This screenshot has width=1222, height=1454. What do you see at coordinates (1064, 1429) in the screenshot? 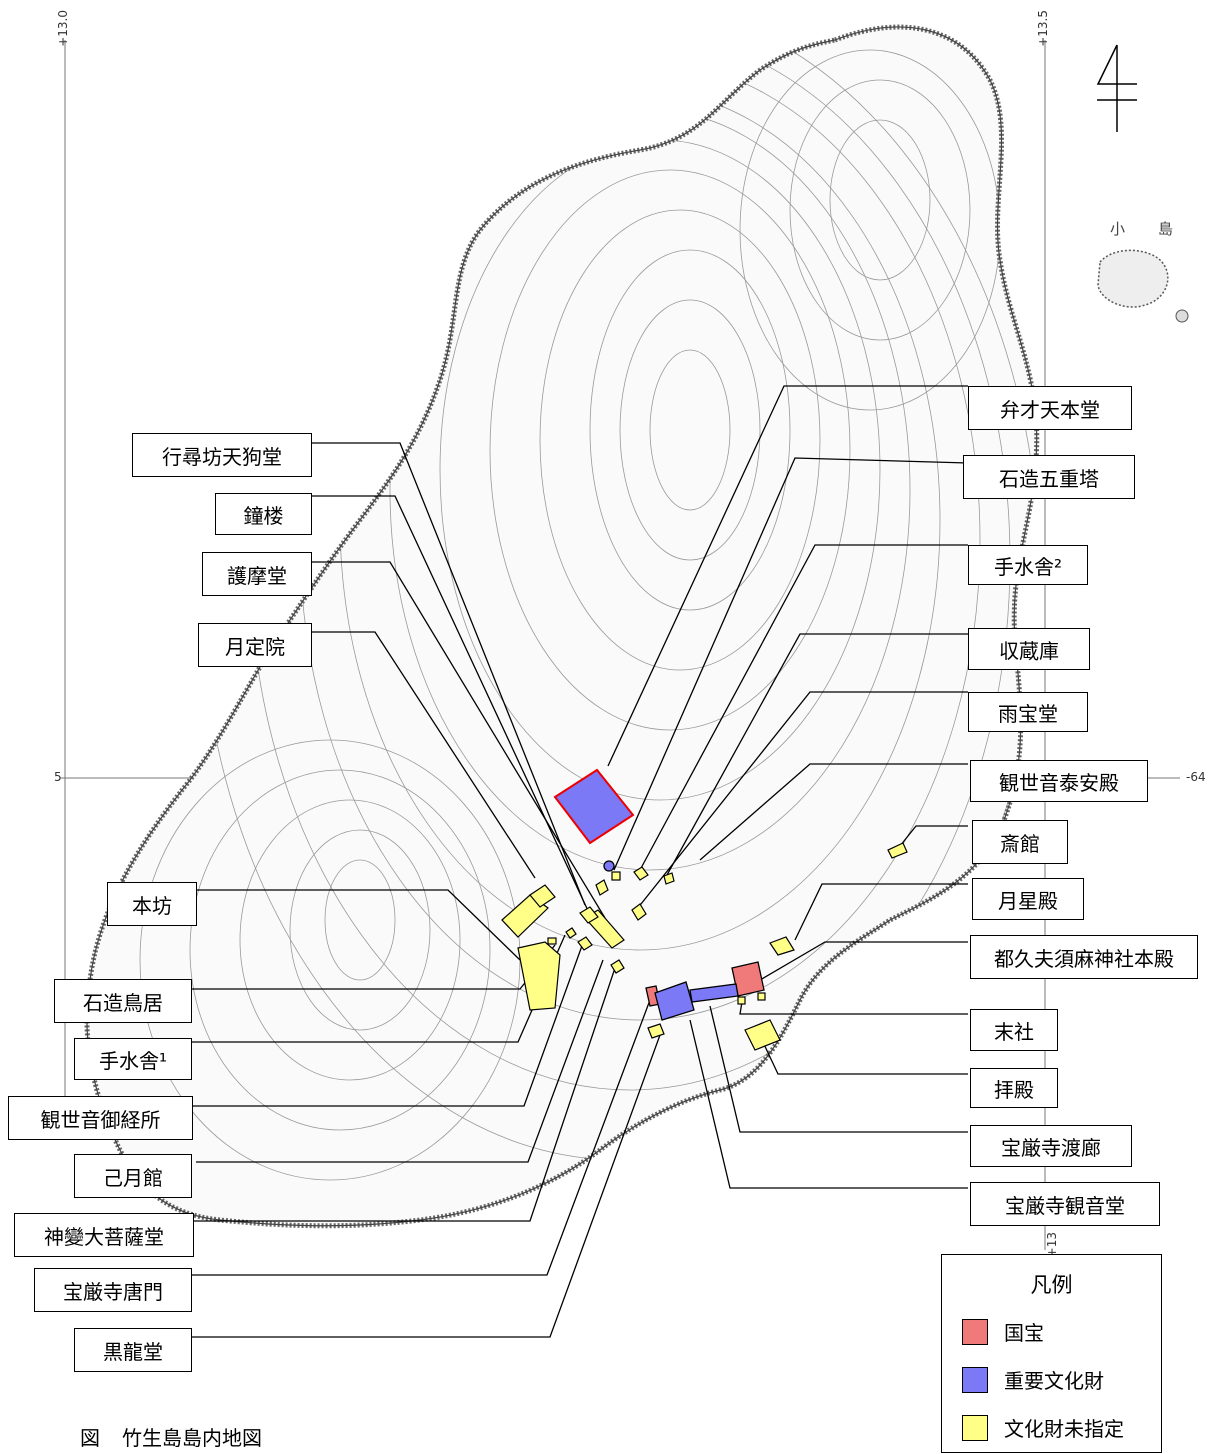
I see `legend-label-non-designated: 文化財未指定` at bounding box center [1064, 1429].